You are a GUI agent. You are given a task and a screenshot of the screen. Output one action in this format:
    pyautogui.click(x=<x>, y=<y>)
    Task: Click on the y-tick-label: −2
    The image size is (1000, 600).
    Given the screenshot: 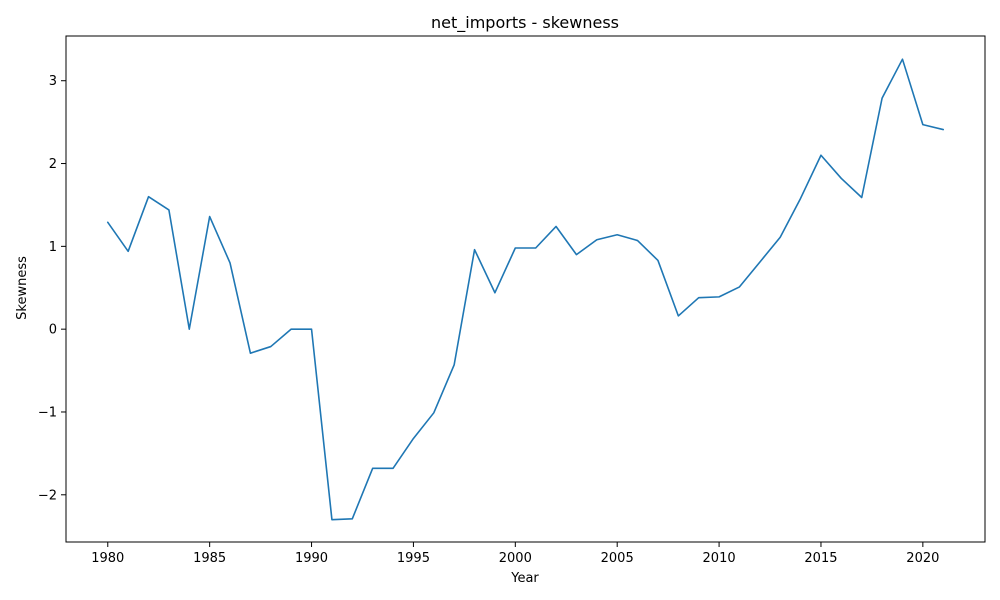 What is the action you would take?
    pyautogui.click(x=47, y=495)
    